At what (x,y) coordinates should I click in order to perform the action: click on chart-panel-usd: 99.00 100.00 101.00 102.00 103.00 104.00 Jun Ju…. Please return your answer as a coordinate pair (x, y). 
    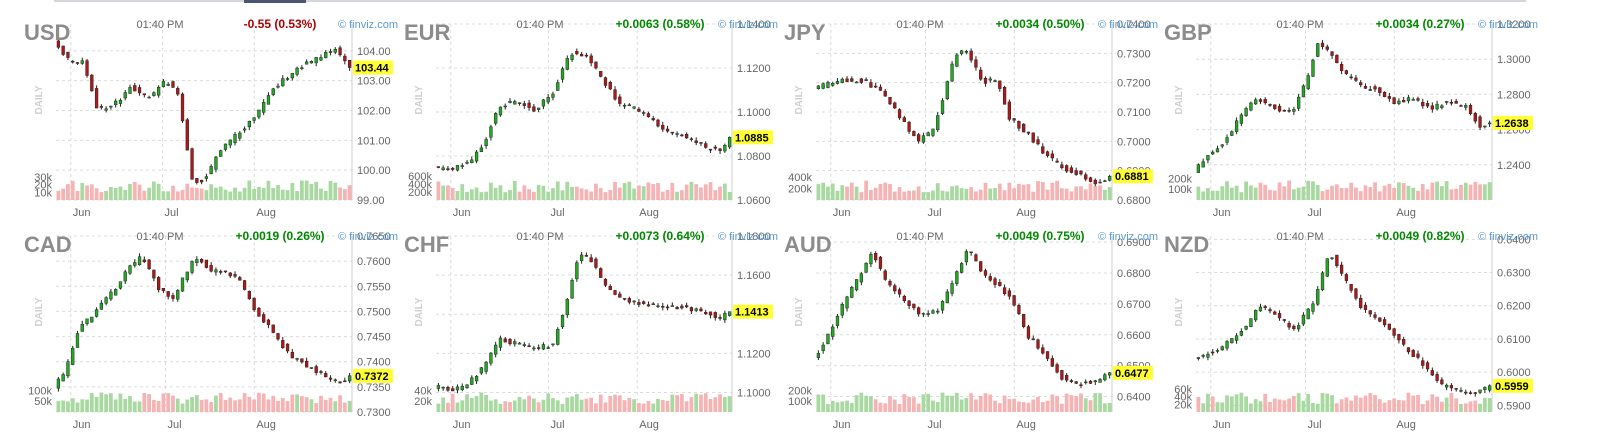
    Looking at the image, I should click on (212, 114).